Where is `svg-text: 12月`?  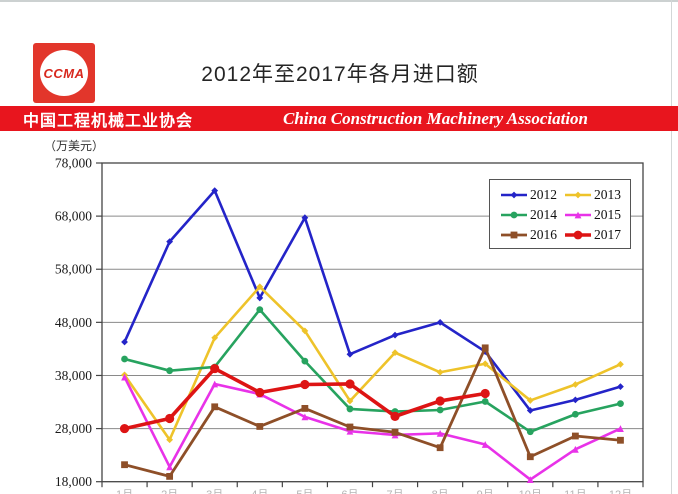
svg-text: 12月 is located at coordinates (620, 491).